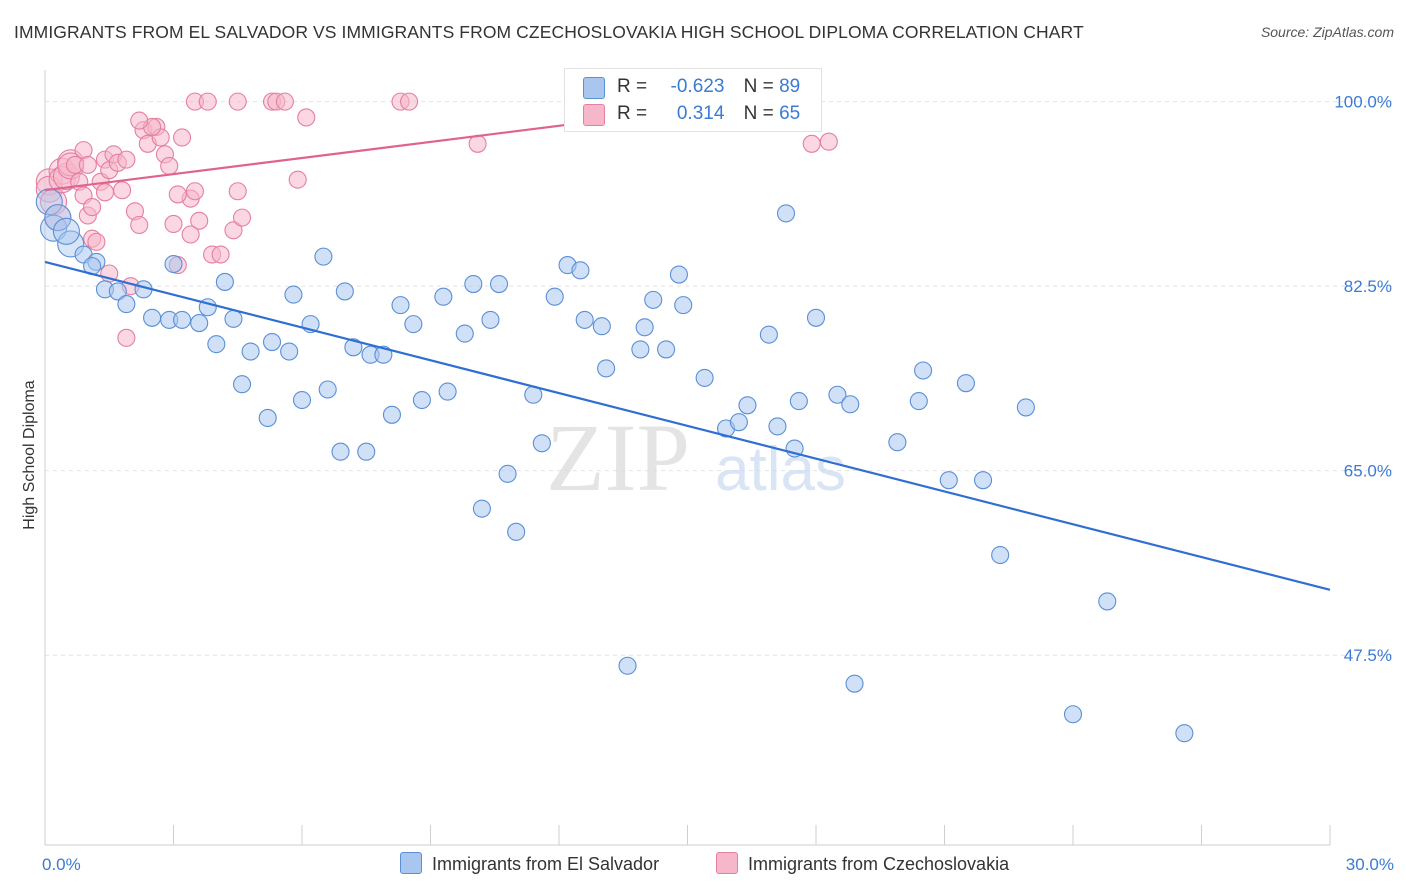  I want to click on bottom-legend-el-salvador: Immigrants from El Salvador, so click(529, 863).